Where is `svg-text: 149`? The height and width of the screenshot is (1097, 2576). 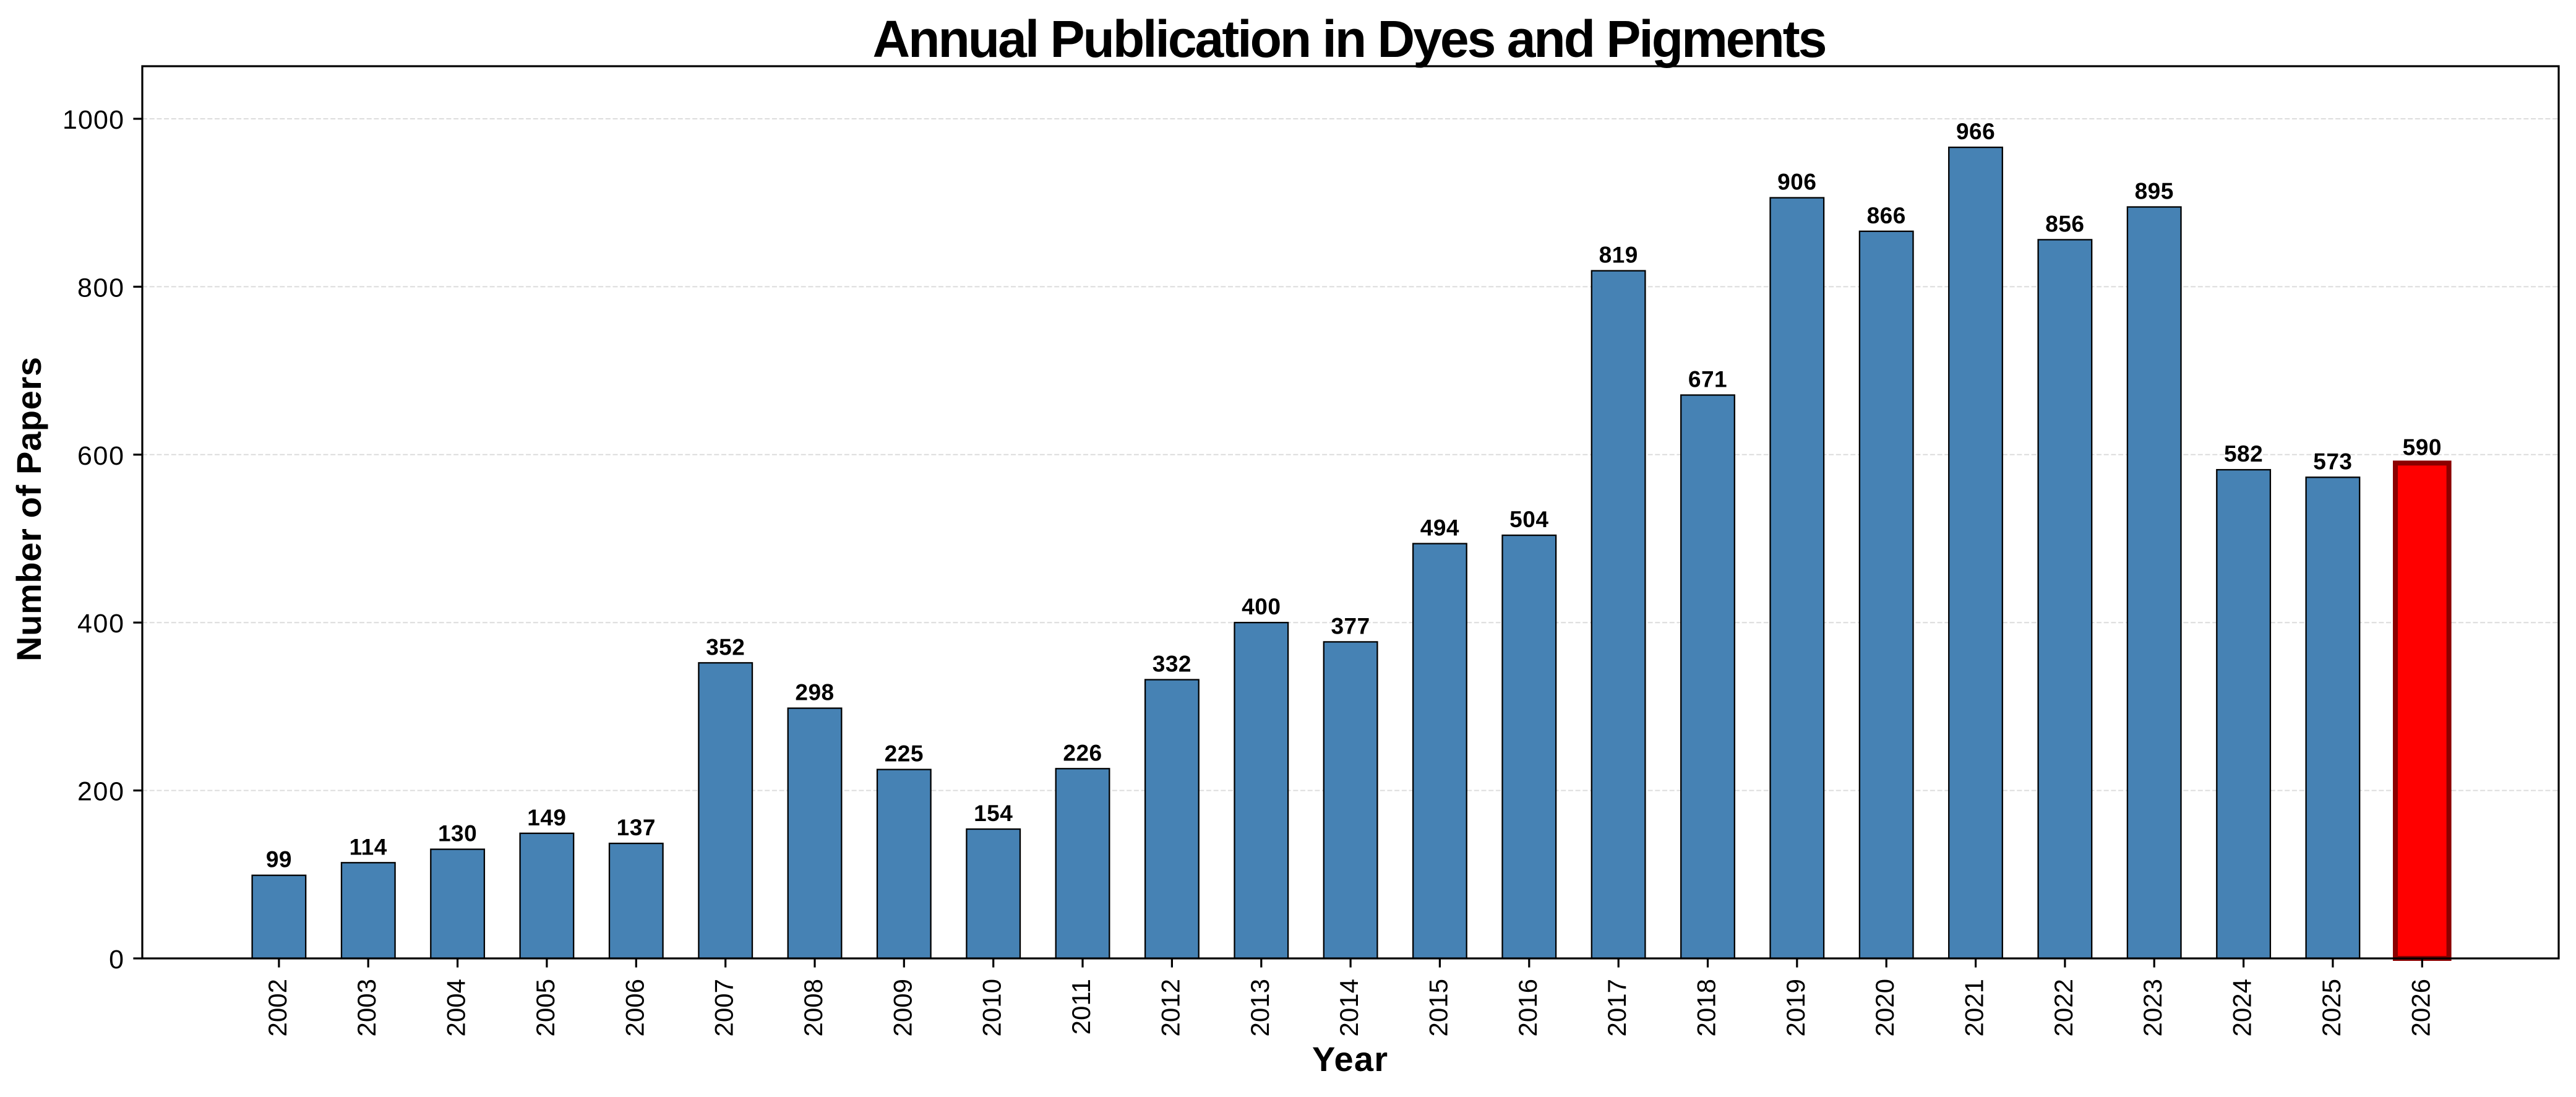
svg-text: 149 is located at coordinates (546, 817).